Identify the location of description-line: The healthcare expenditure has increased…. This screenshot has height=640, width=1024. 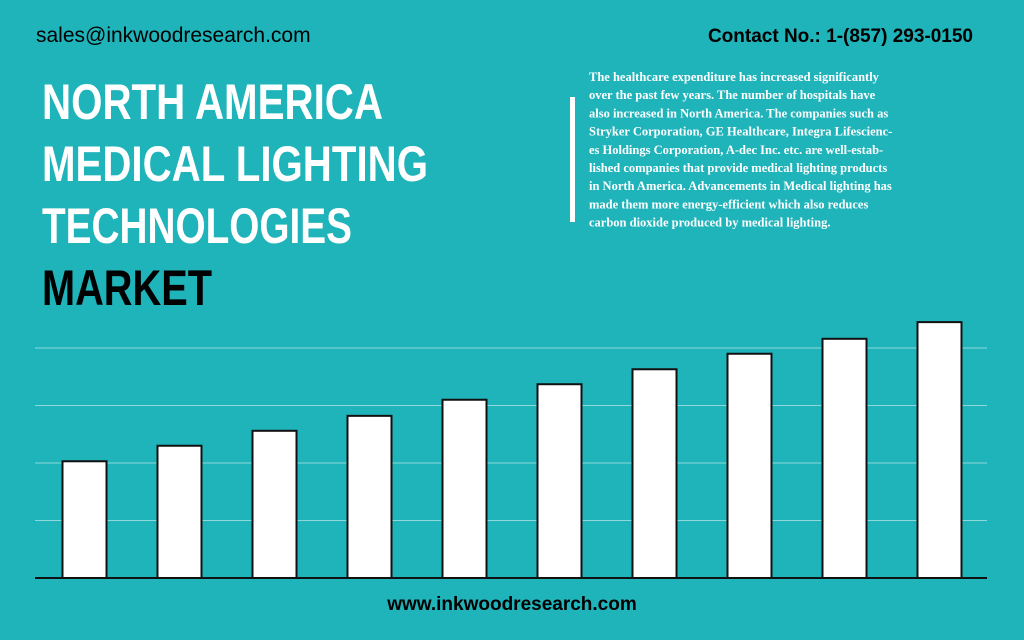
(734, 77).